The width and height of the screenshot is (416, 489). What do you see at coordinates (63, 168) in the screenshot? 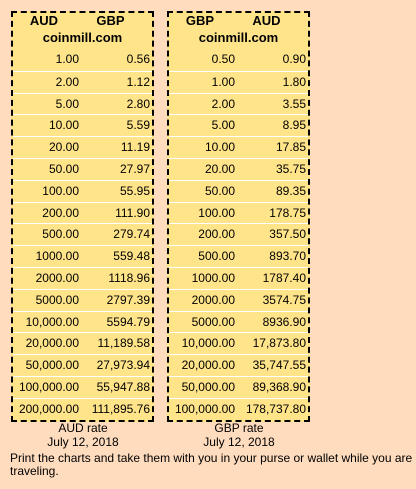
I see `source-amount: 50.00` at bounding box center [63, 168].